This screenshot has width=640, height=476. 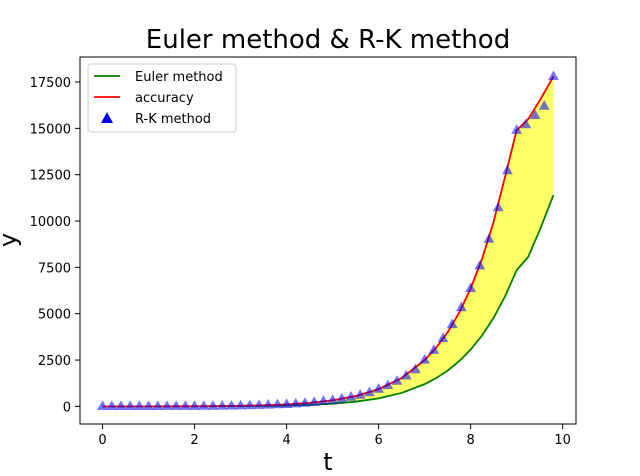 I want to click on y-axis-label: y, so click(x=11, y=240).